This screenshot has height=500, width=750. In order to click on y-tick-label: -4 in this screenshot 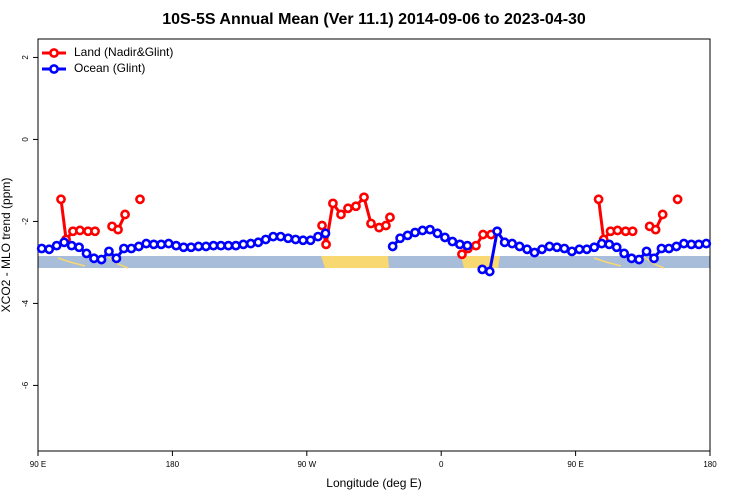, I will do `click(25, 303)`.